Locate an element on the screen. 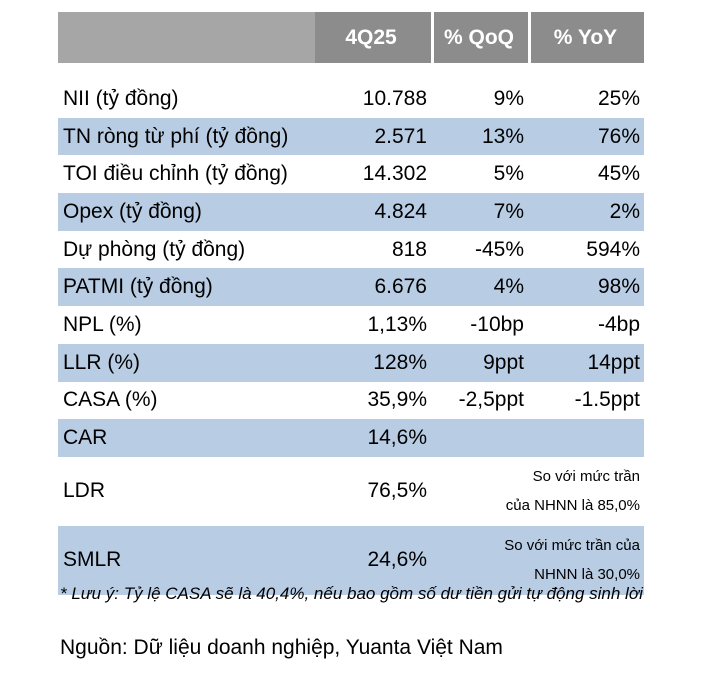  remark-line-1: So với mức trần của is located at coordinates (572, 546).